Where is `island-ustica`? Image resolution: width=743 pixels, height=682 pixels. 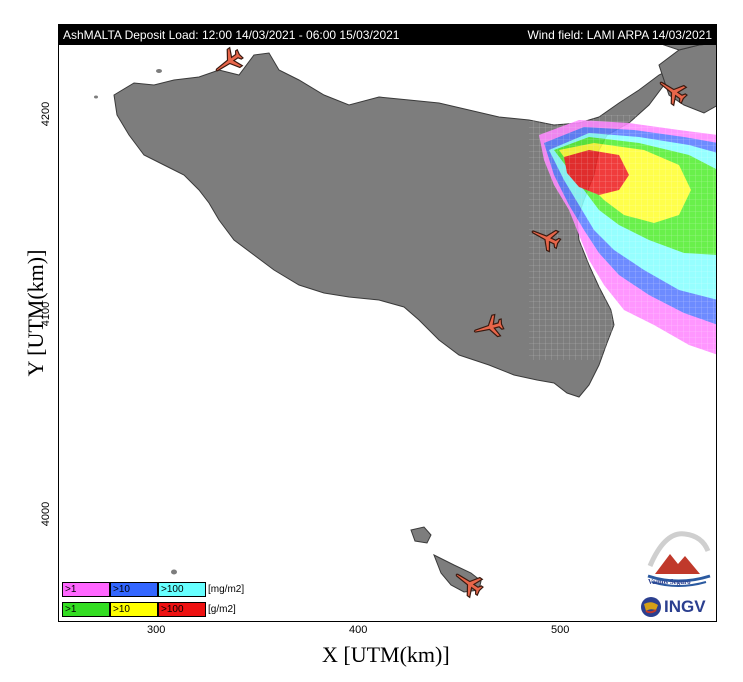 island-ustica is located at coordinates (159, 71).